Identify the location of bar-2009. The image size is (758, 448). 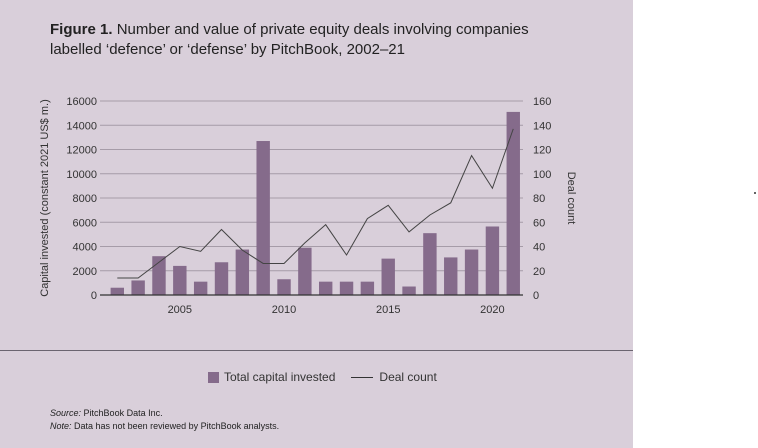
(263, 218).